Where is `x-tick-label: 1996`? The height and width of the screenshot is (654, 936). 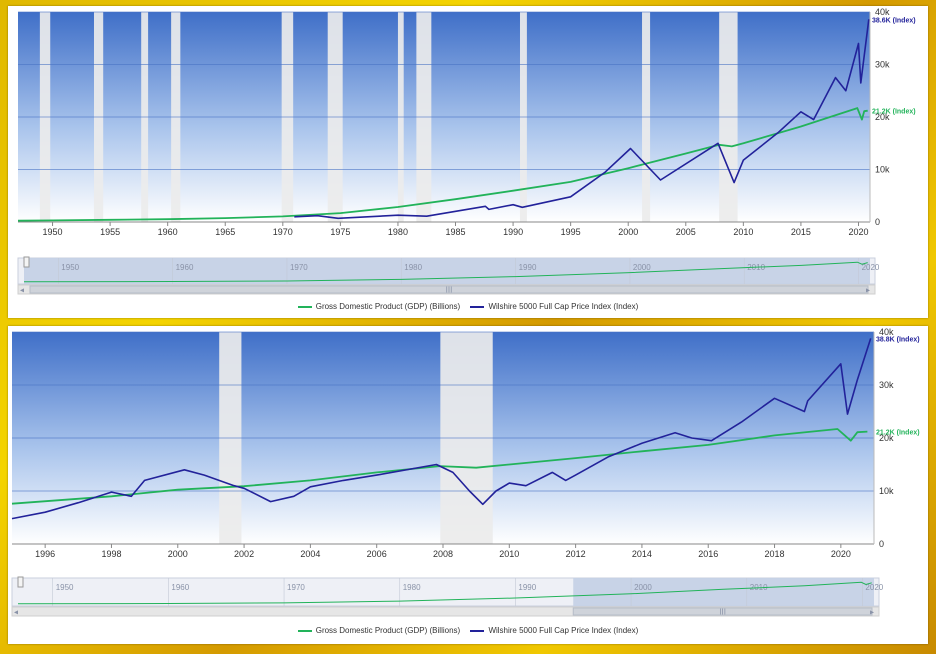 x-tick-label: 1996 is located at coordinates (45, 554).